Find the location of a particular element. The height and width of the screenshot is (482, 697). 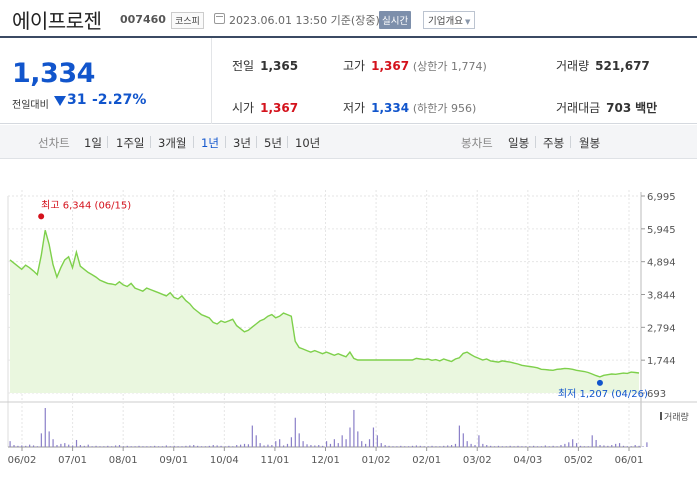

tab-daily: 일봉 is located at coordinates (519, 143).